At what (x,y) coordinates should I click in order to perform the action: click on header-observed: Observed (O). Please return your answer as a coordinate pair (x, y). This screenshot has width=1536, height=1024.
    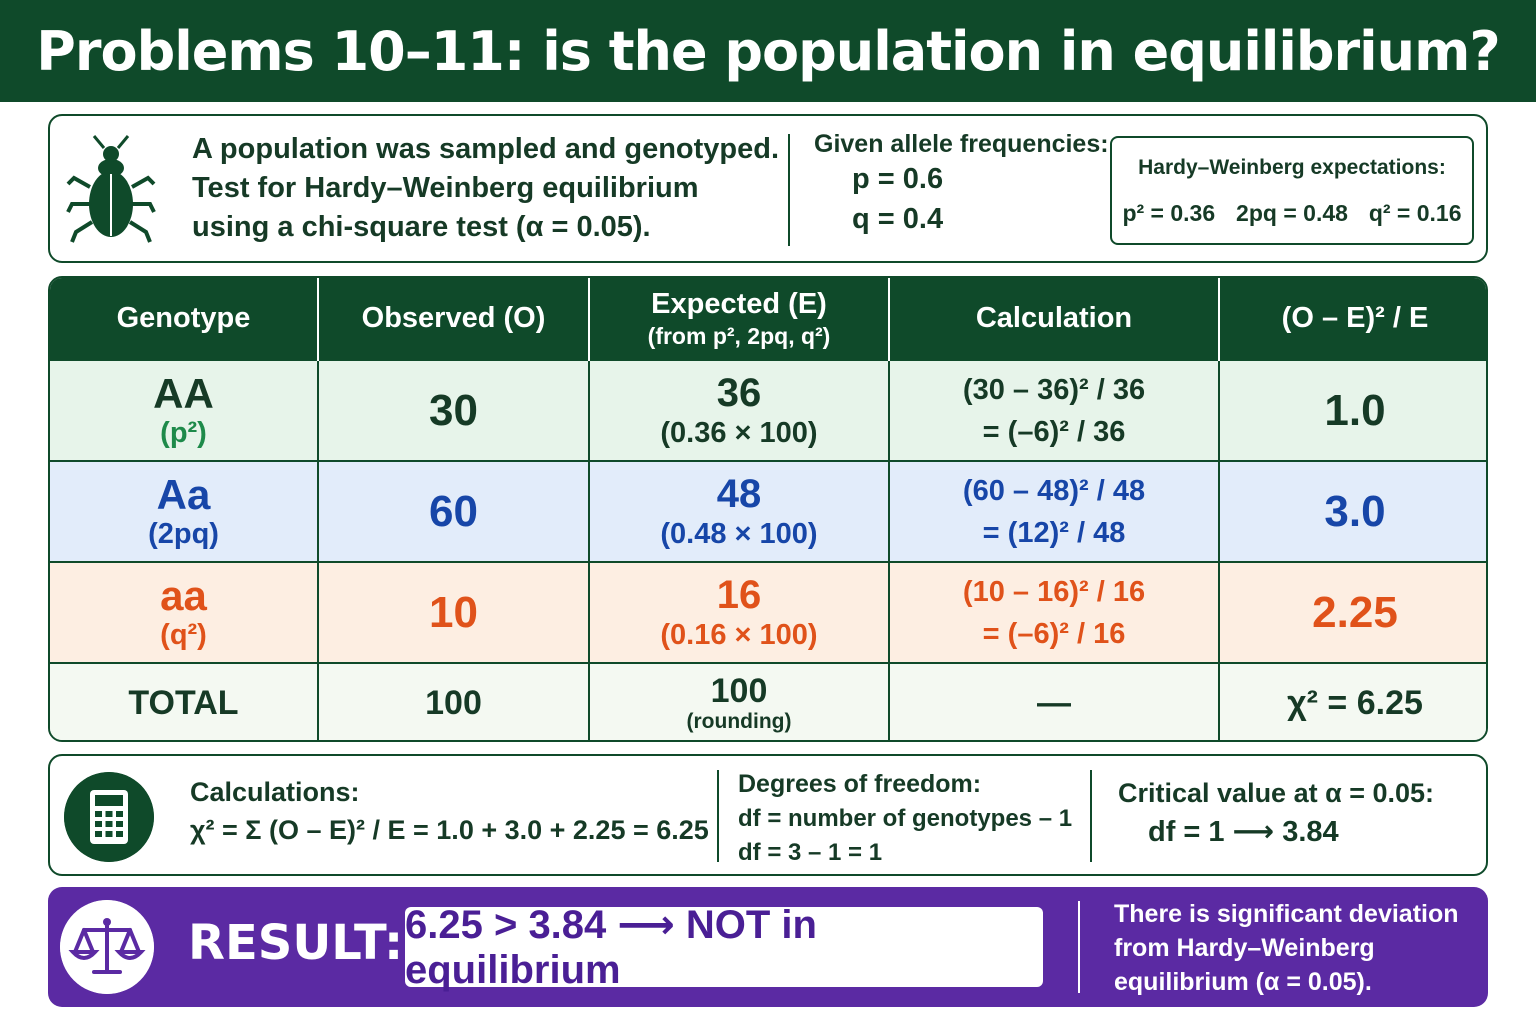
    Looking at the image, I should click on (454, 319).